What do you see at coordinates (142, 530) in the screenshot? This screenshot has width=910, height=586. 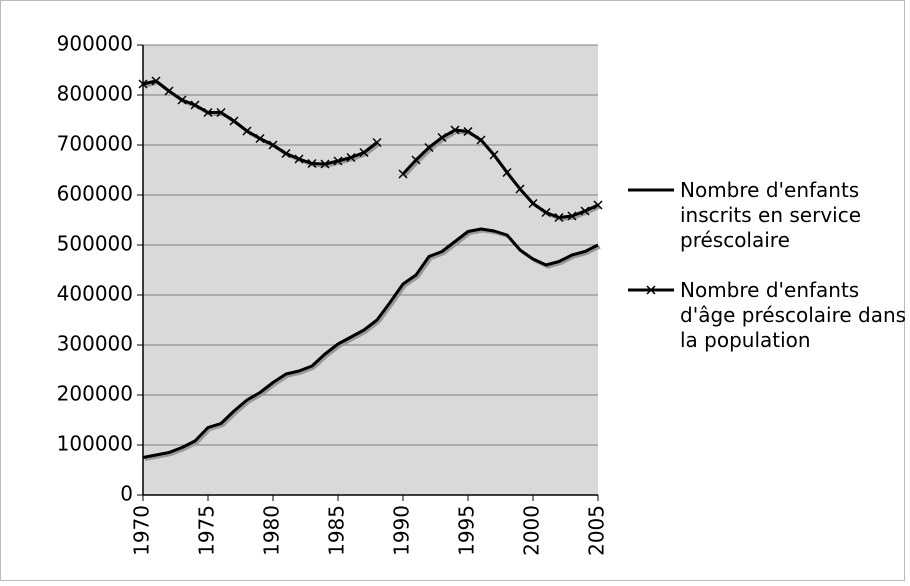 I see `x-tick-label: 1970` at bounding box center [142, 530].